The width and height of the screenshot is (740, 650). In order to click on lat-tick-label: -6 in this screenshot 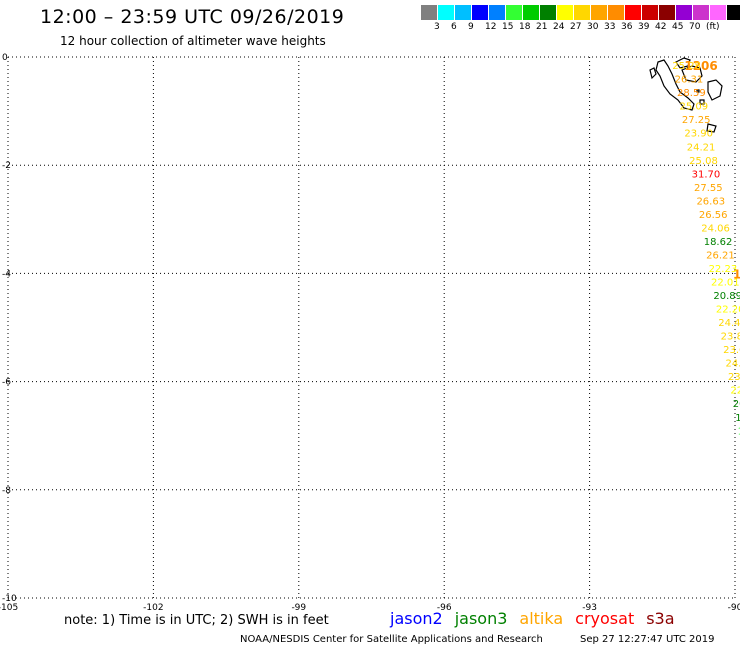, I will do `click(6, 383)`.